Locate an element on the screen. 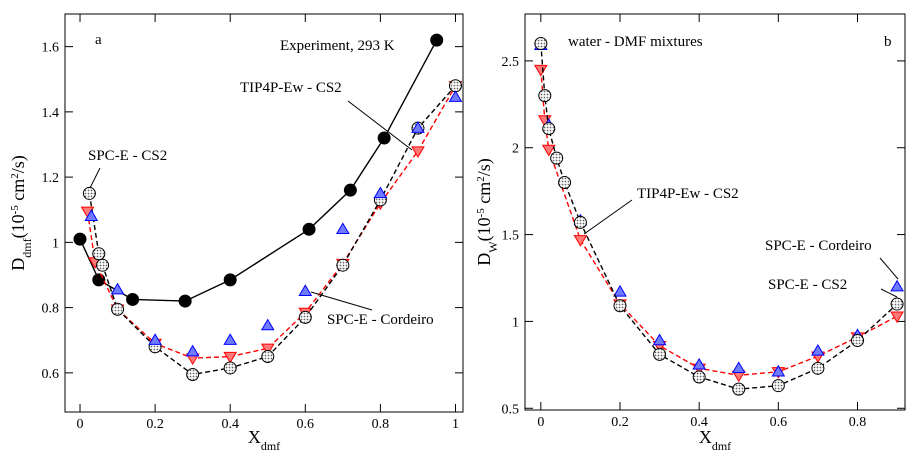 The height and width of the screenshot is (450, 909). y-axis-title: DW(10-5 cm2/s) is located at coordinates (487, 212).